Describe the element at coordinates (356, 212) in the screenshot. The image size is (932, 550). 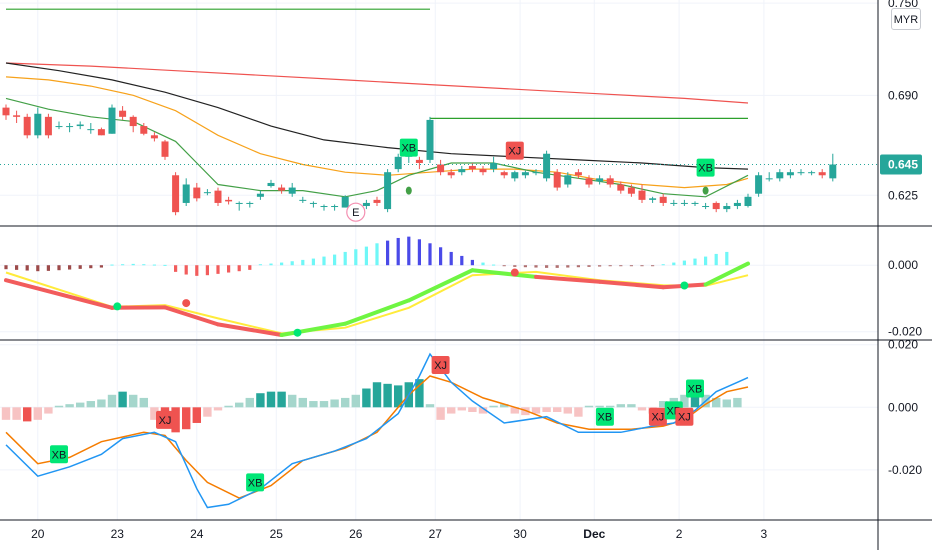
I see `event-marker` at that location.